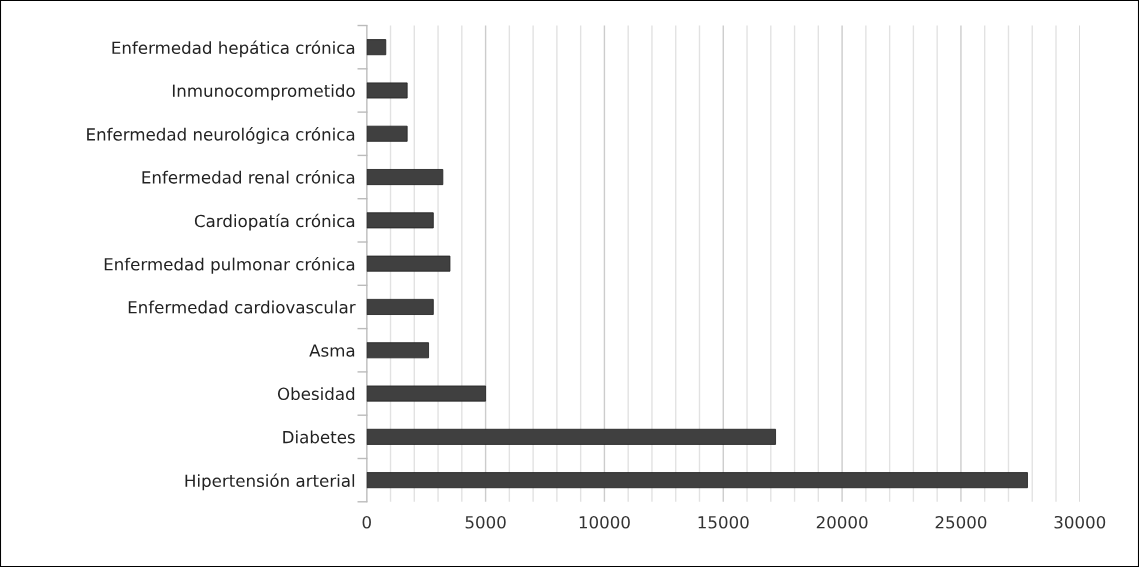 Image resolution: width=1139 pixels, height=567 pixels. I want to click on x-tick-label: 25000, so click(961, 522).